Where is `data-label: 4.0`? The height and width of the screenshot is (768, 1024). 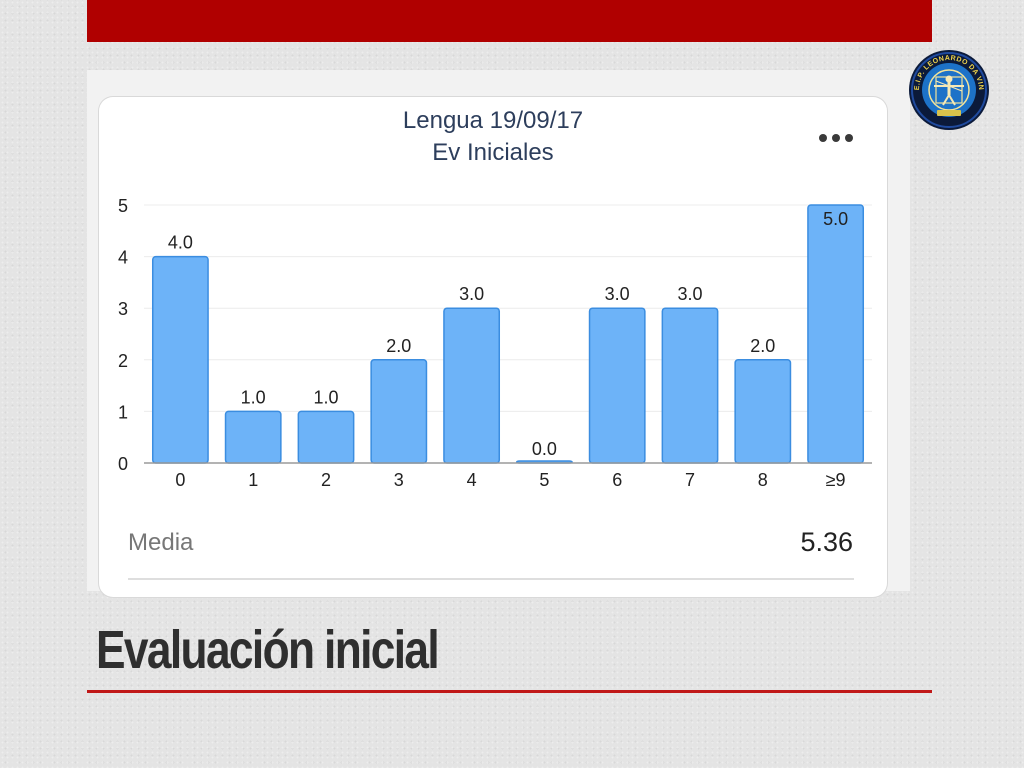
data-label: 4.0 is located at coordinates (180, 243).